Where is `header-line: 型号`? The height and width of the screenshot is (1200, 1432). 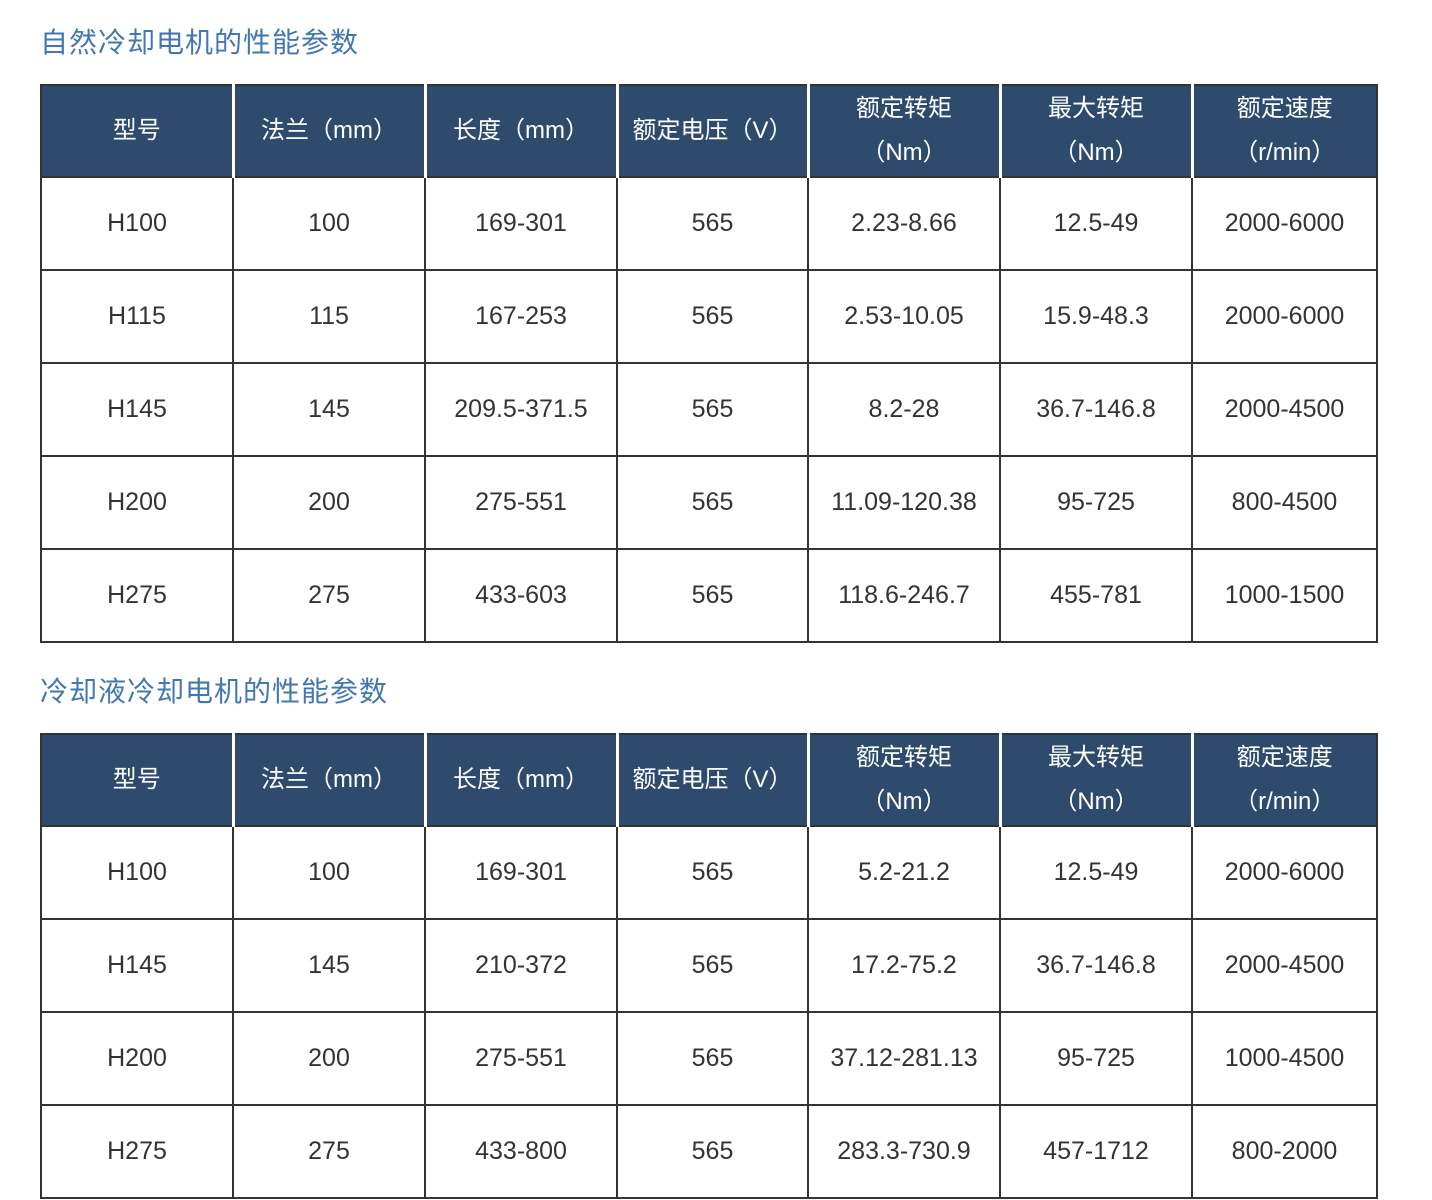 header-line: 型号 is located at coordinates (136, 130).